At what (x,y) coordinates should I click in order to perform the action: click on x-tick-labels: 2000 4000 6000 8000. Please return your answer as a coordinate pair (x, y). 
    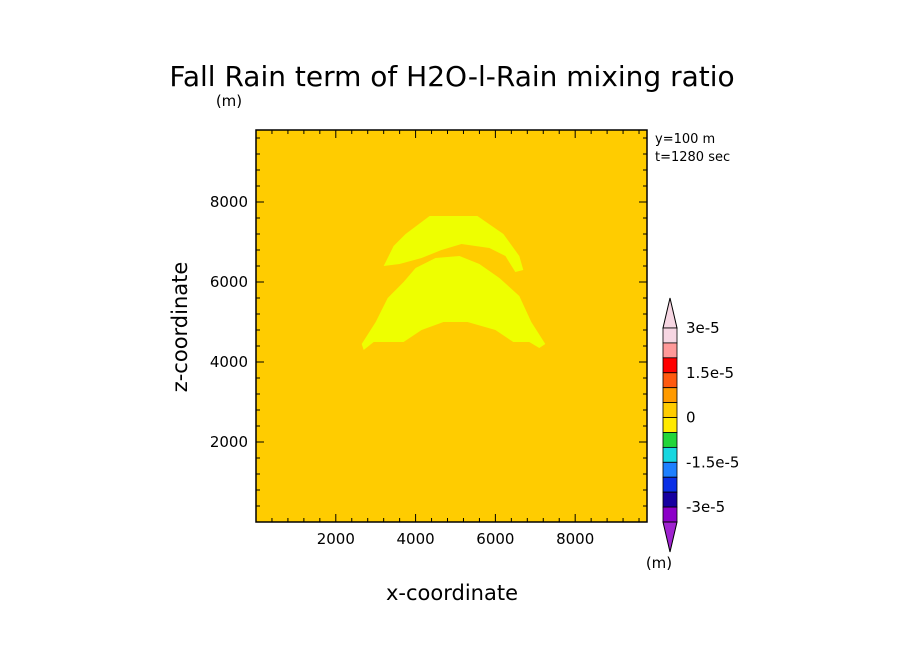
    Looking at the image, I should click on (456, 539).